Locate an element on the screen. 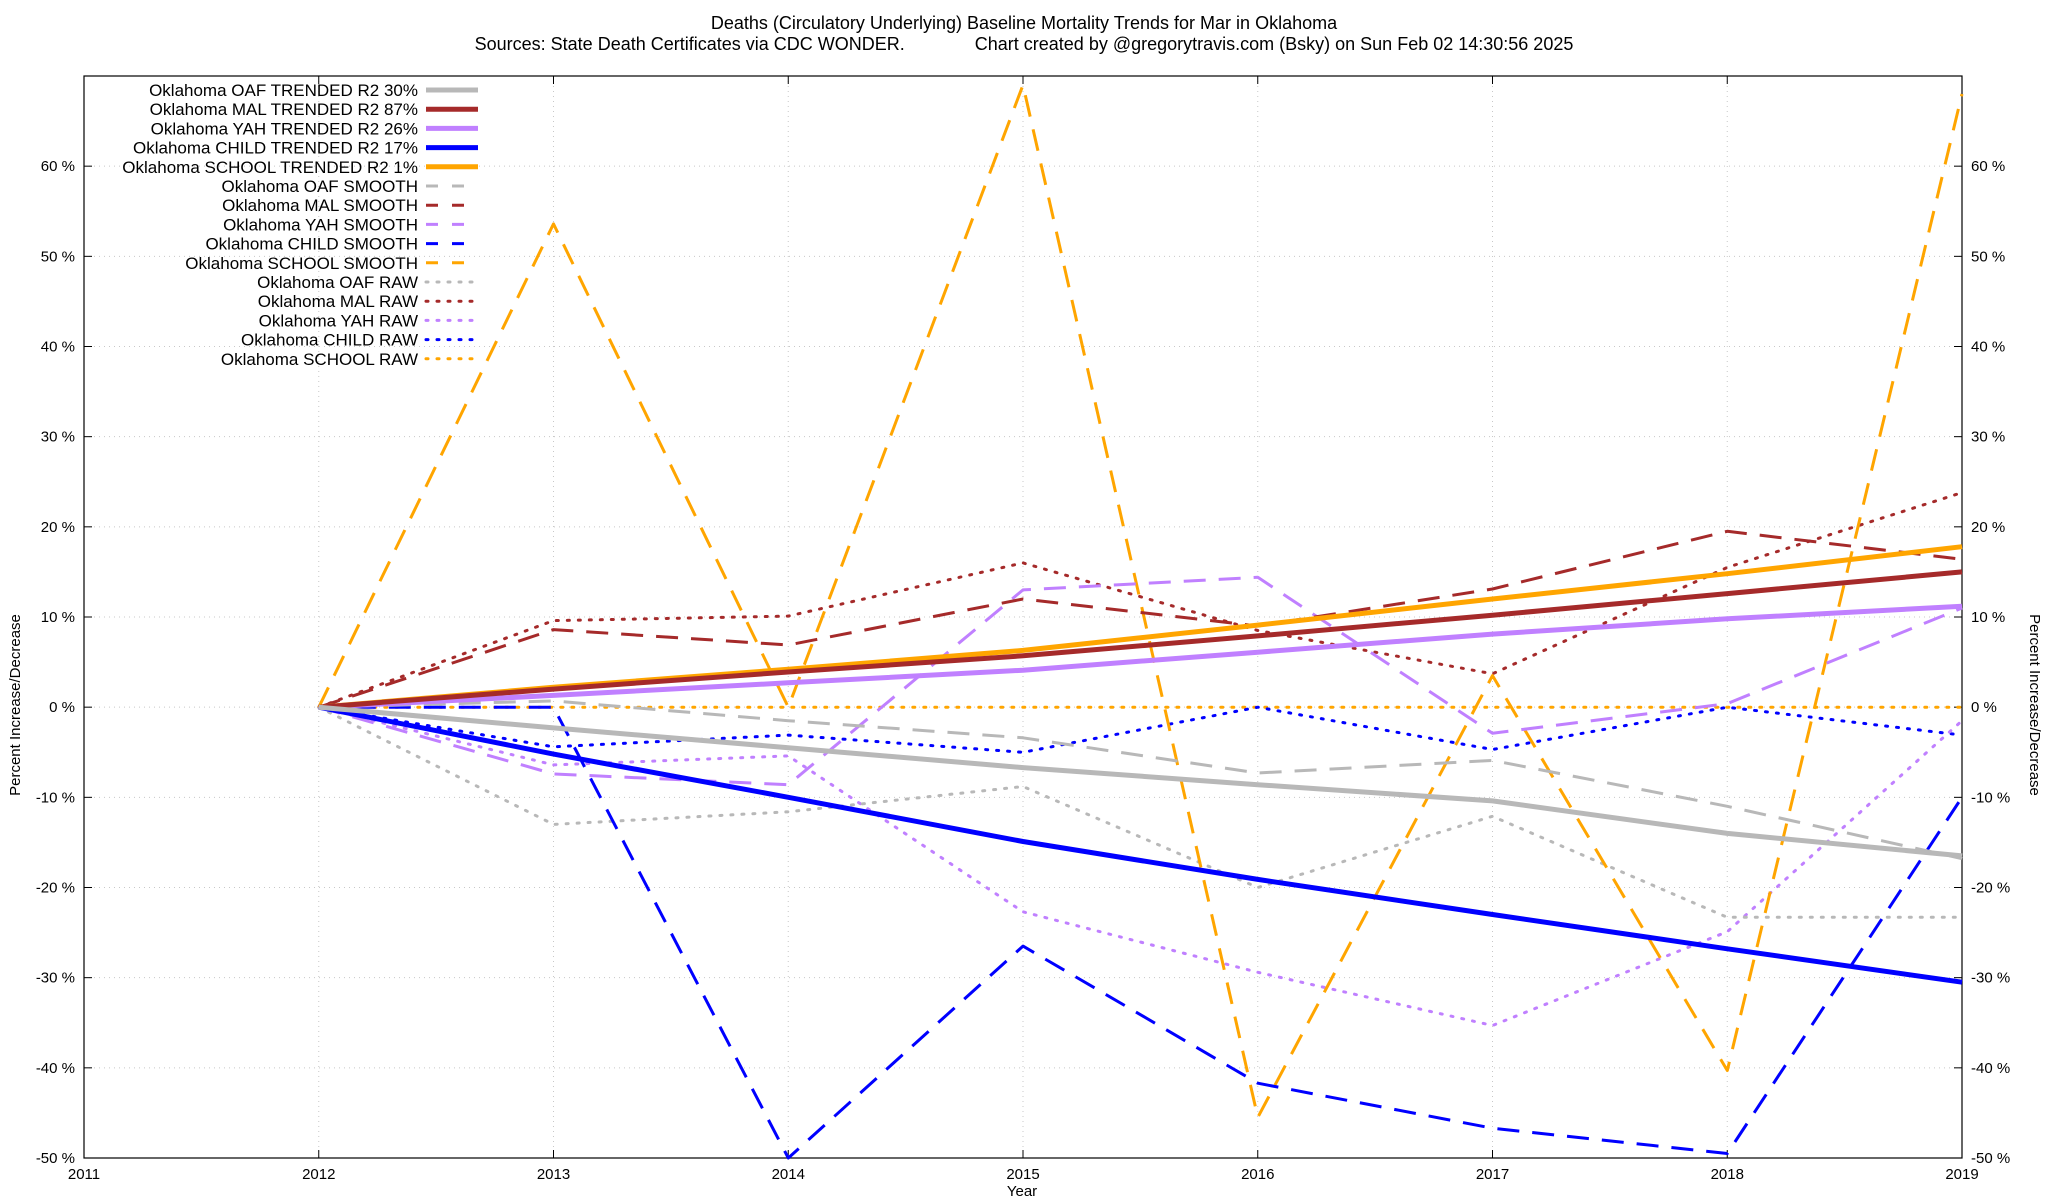 The image size is (2048, 1200). y2-tick-label: 20 % is located at coordinates (1988, 527).